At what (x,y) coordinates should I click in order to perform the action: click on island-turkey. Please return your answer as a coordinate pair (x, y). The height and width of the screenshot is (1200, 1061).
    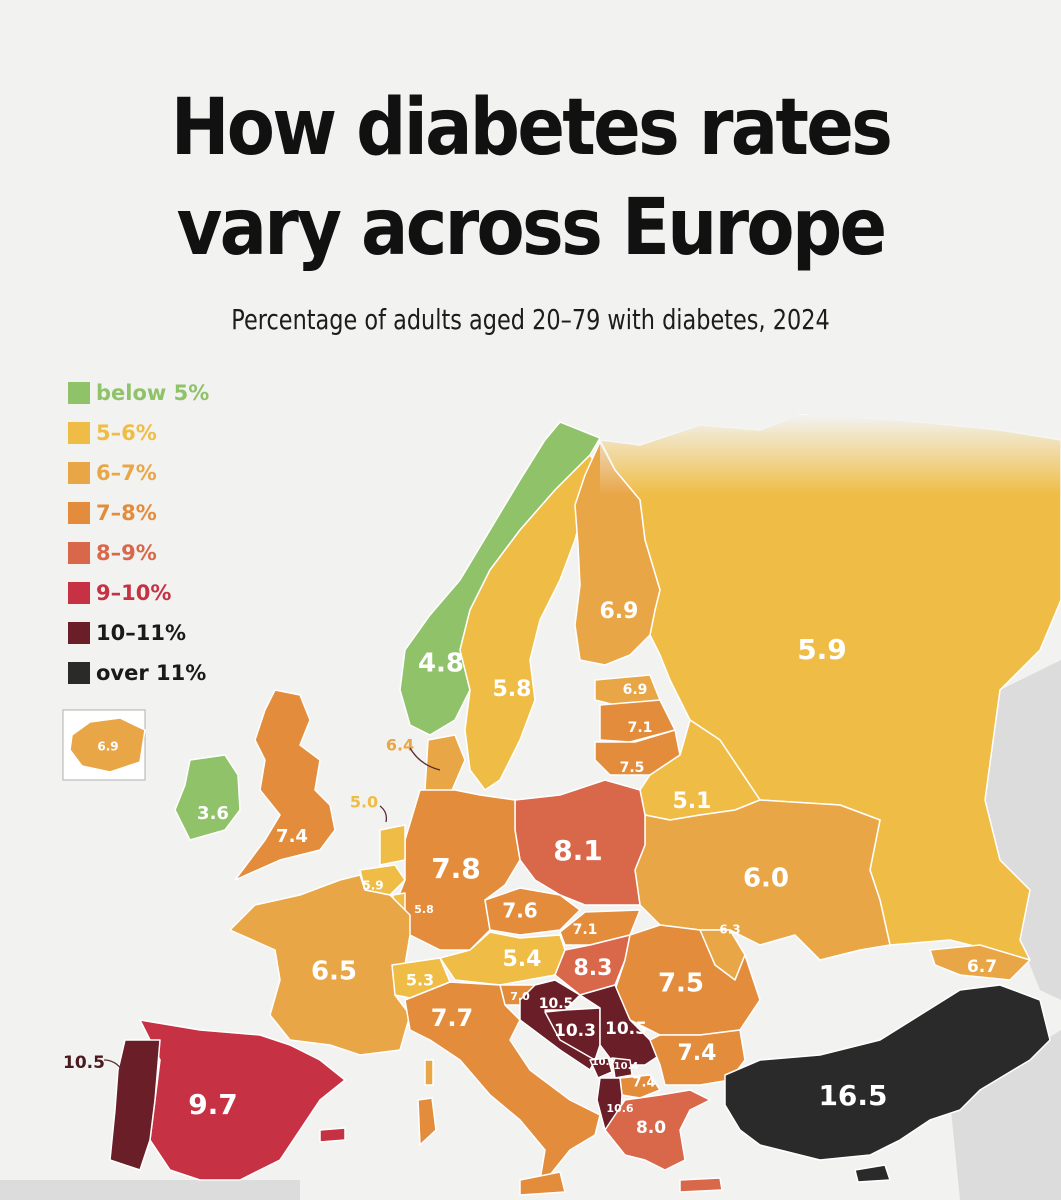
    Looking at the image, I should click on (872, 1173).